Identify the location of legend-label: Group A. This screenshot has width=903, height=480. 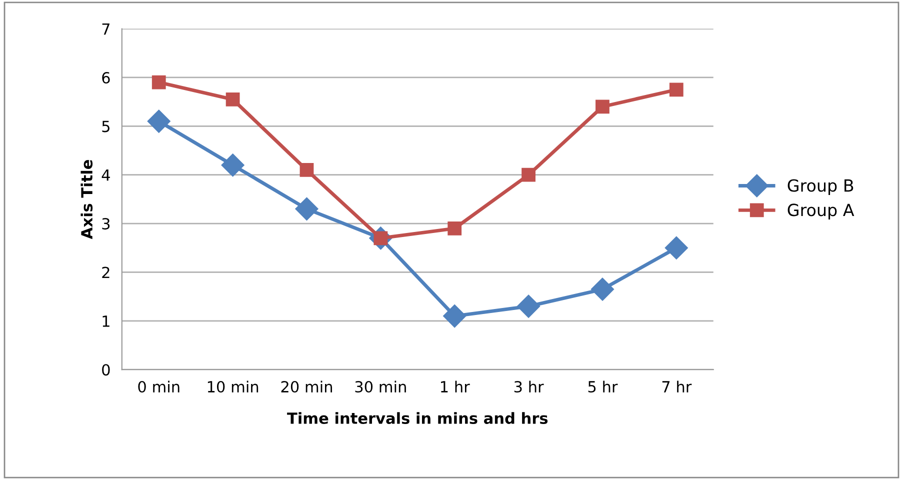
(821, 212).